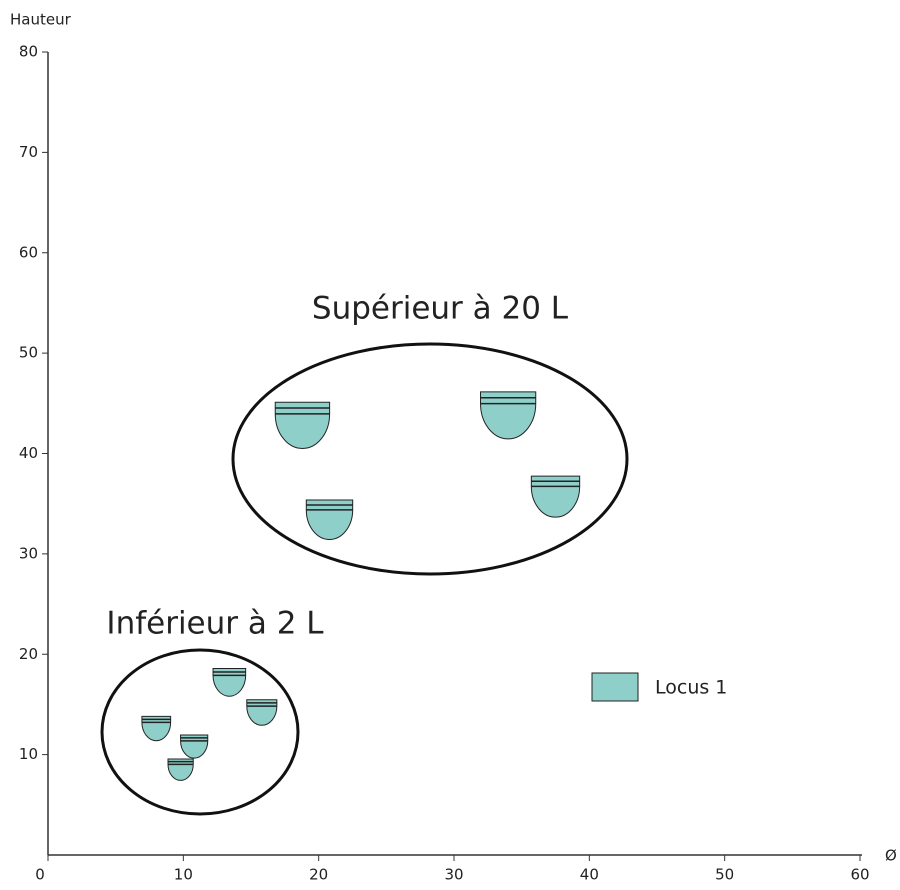 The image size is (900, 890). I want to click on legend-swatch, so click(615, 687).